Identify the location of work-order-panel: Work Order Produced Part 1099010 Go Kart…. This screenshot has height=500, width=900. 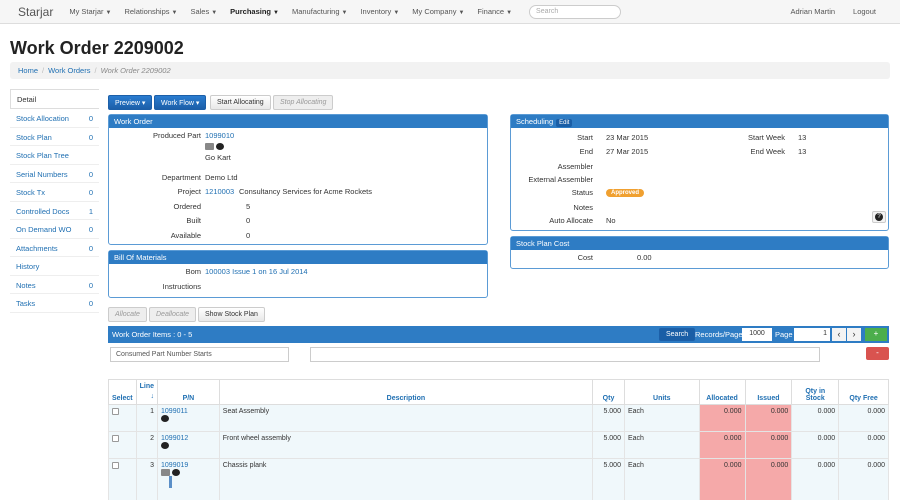
(298, 179).